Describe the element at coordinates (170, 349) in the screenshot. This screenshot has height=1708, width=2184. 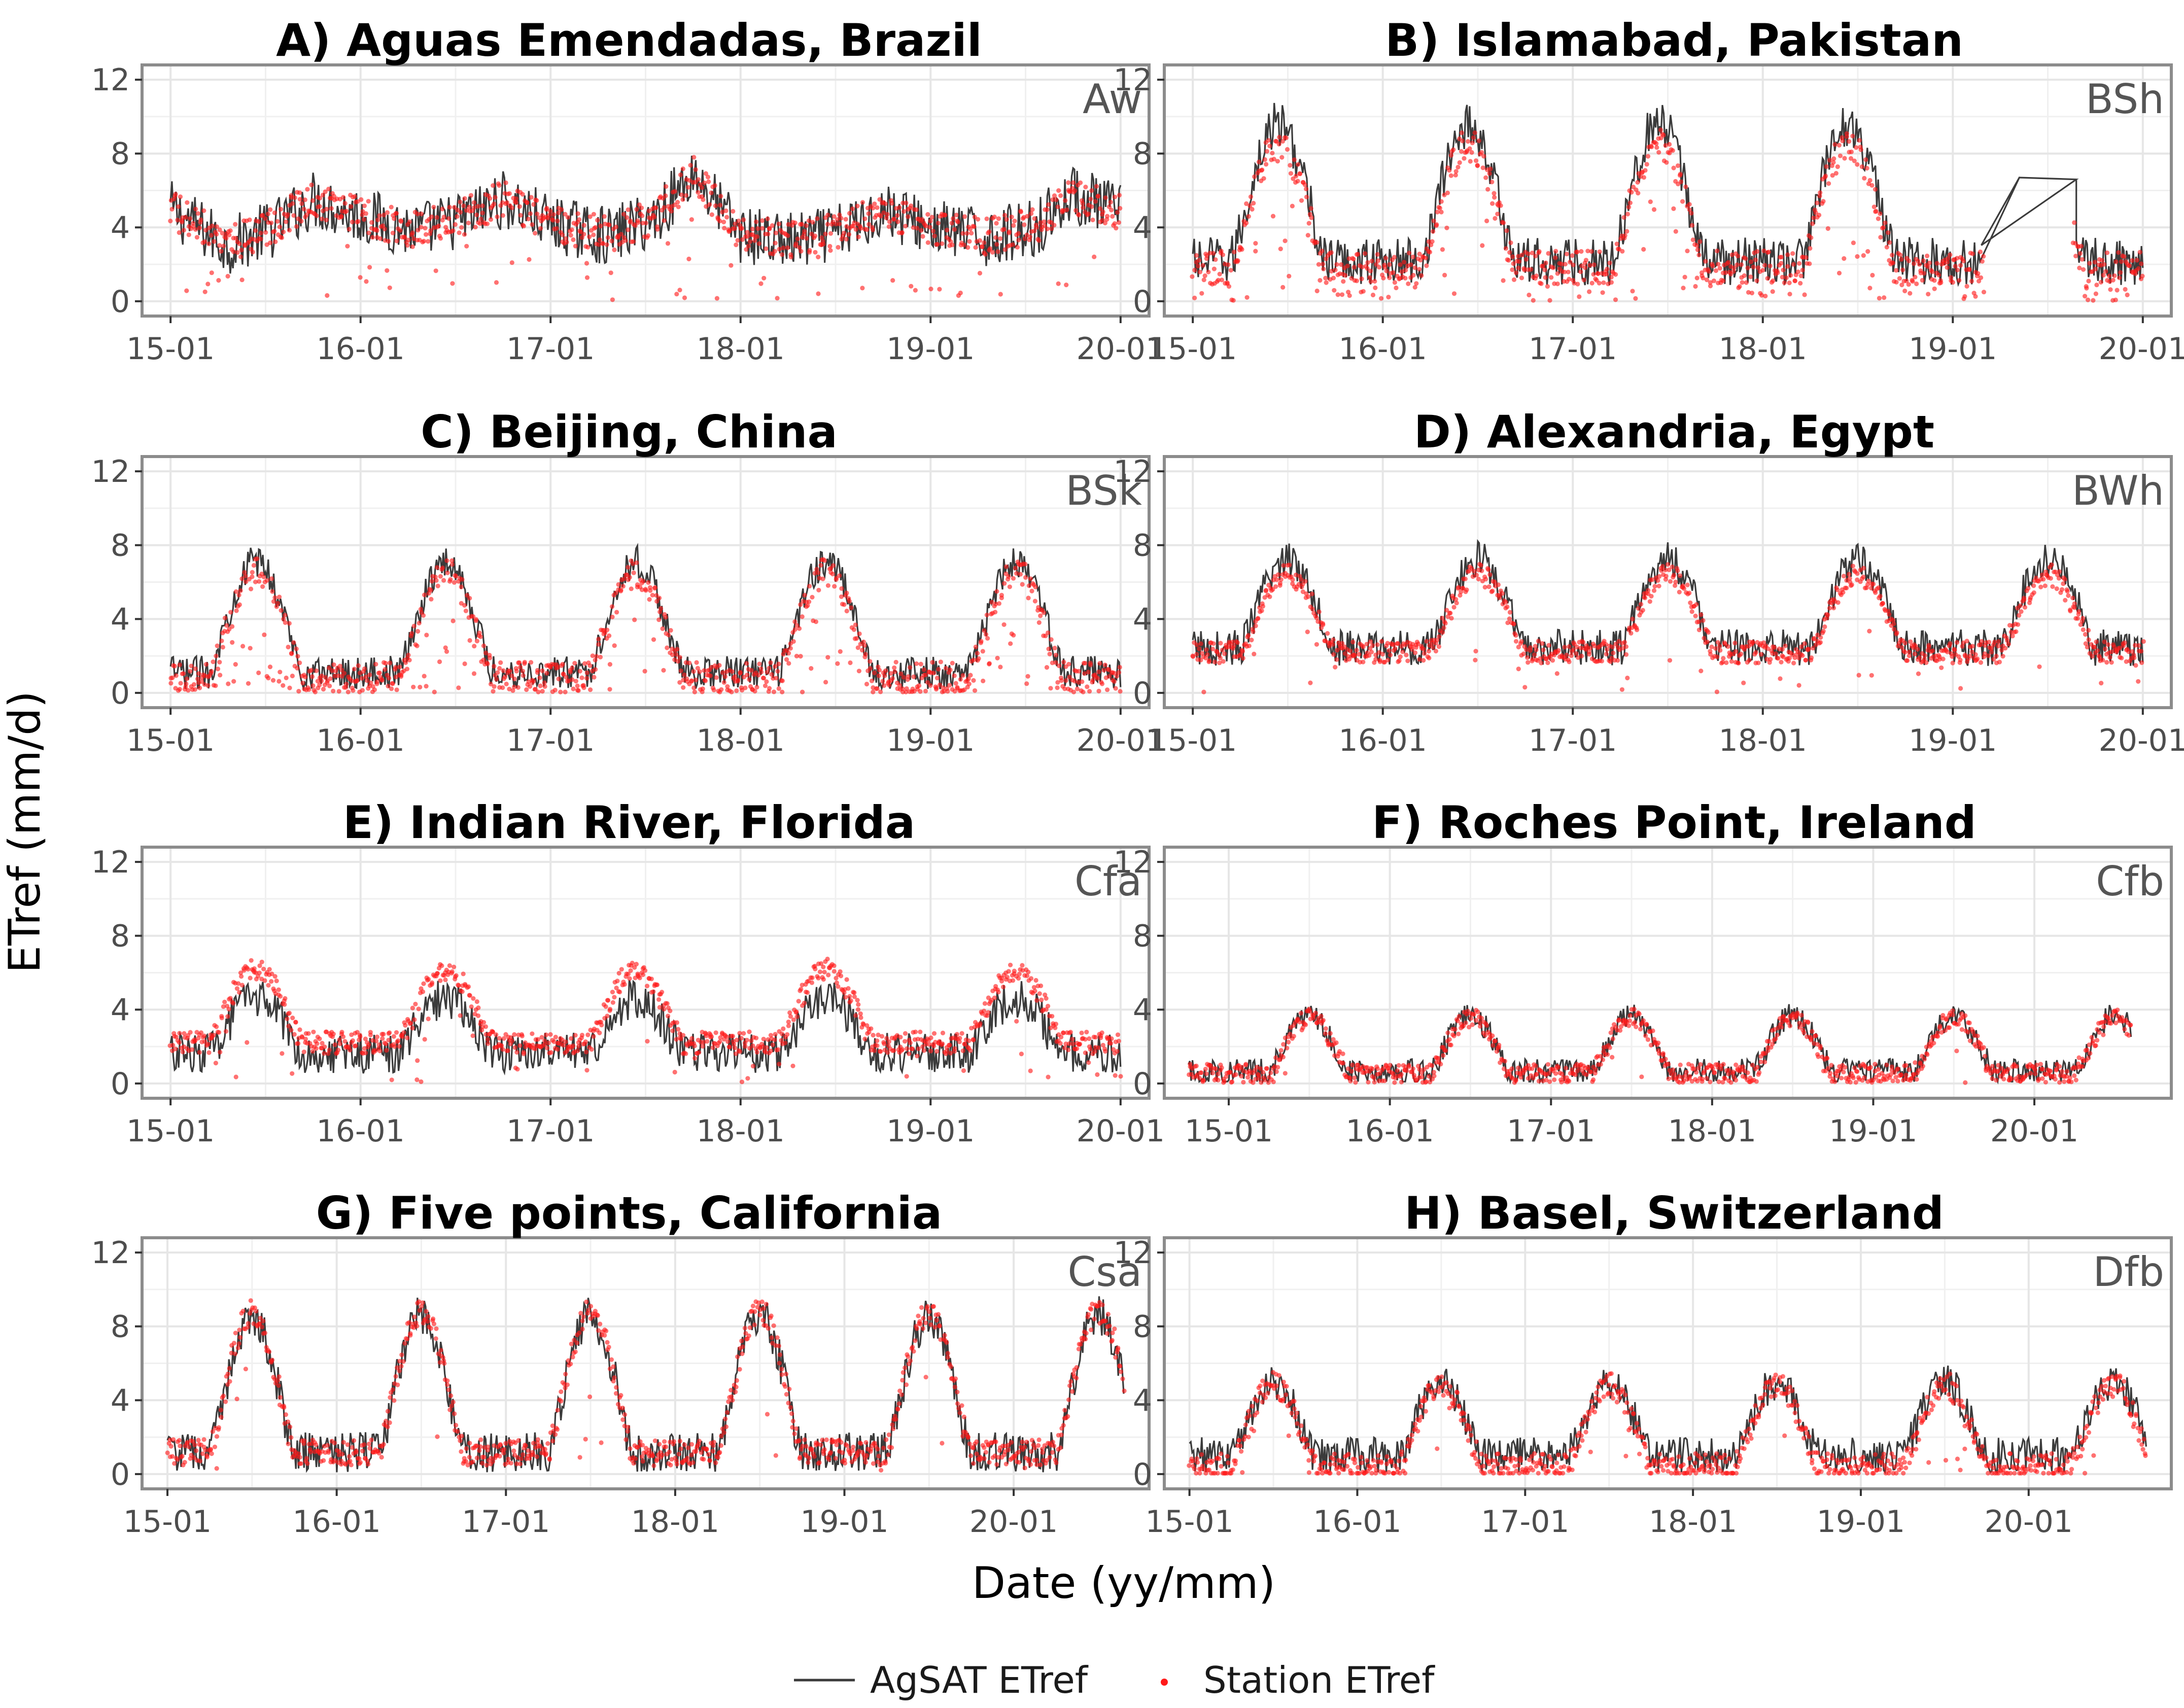
I see `x-tick-label: 15-01` at that location.